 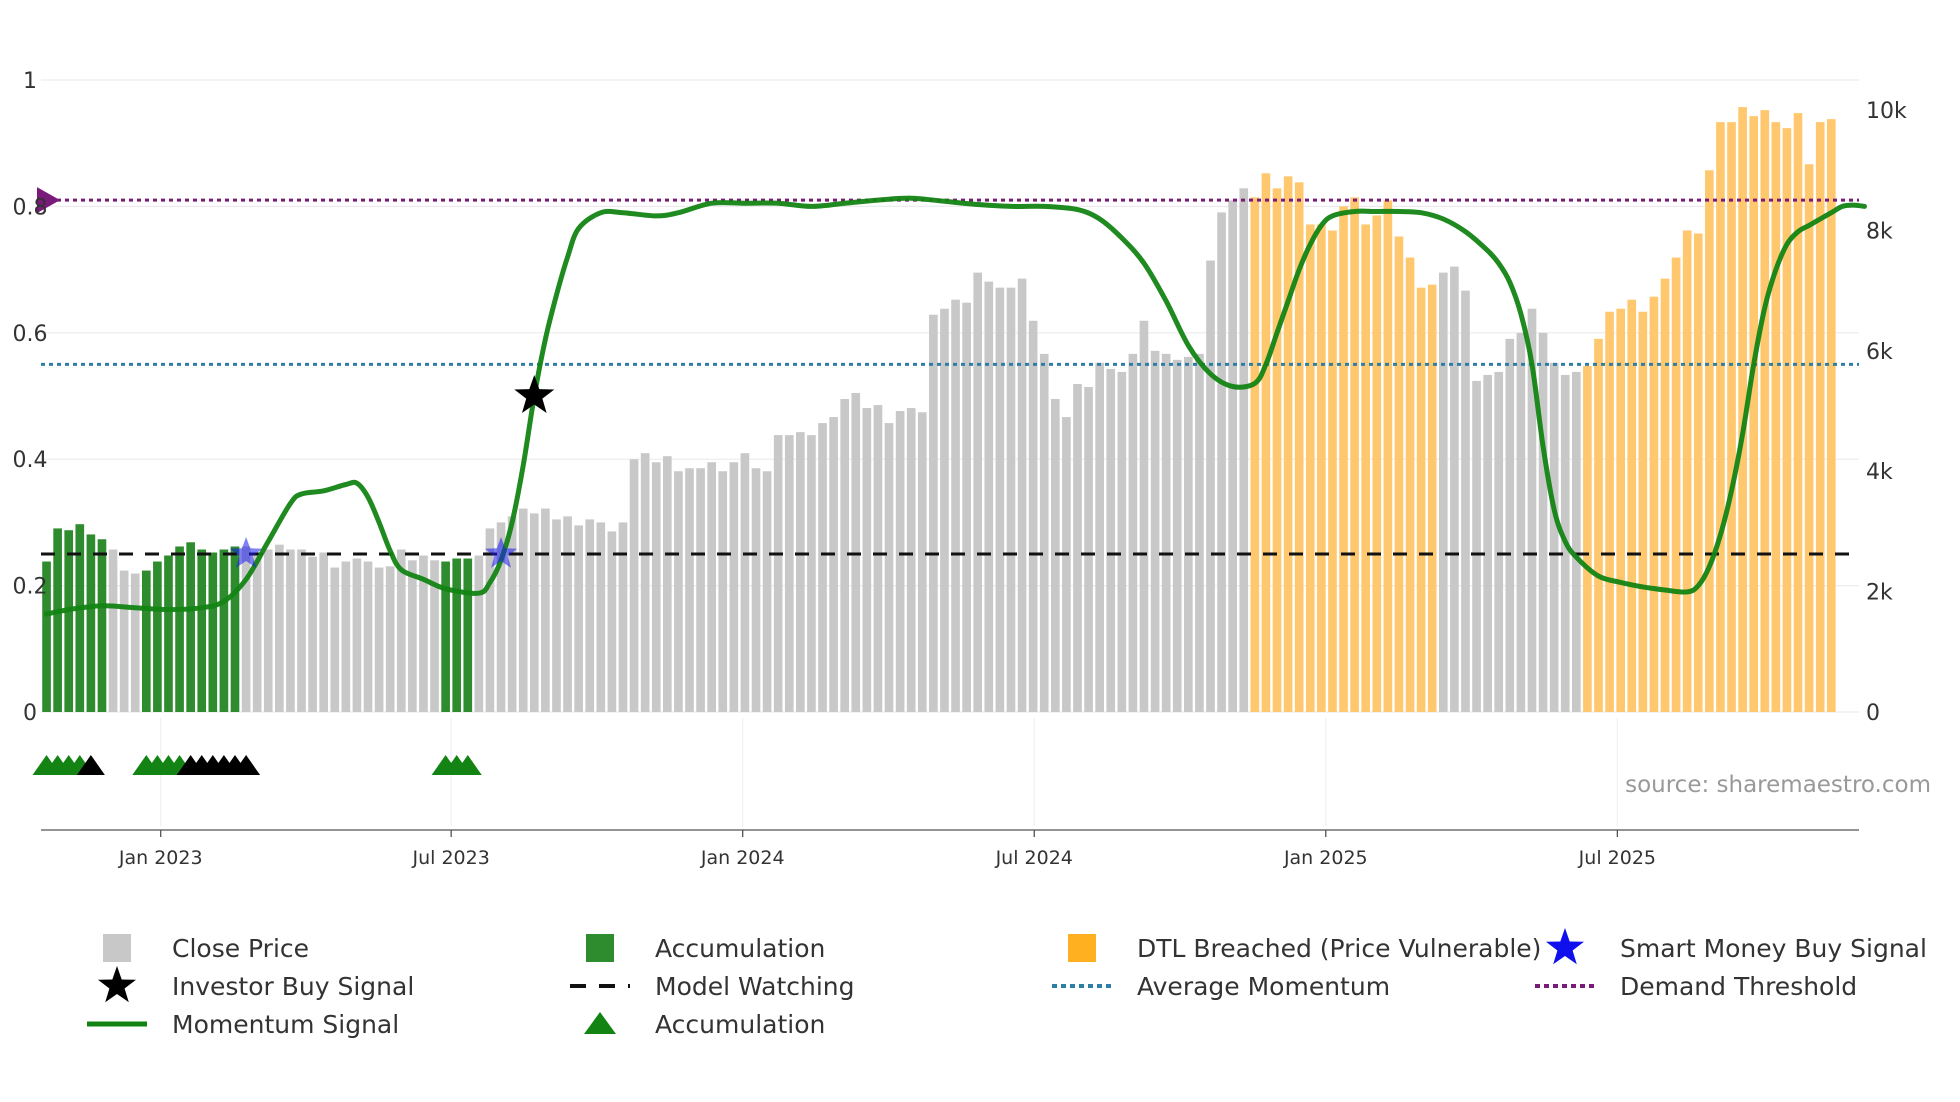 What do you see at coordinates (206, 948) in the screenshot?
I see `legend-item: Close Price` at bounding box center [206, 948].